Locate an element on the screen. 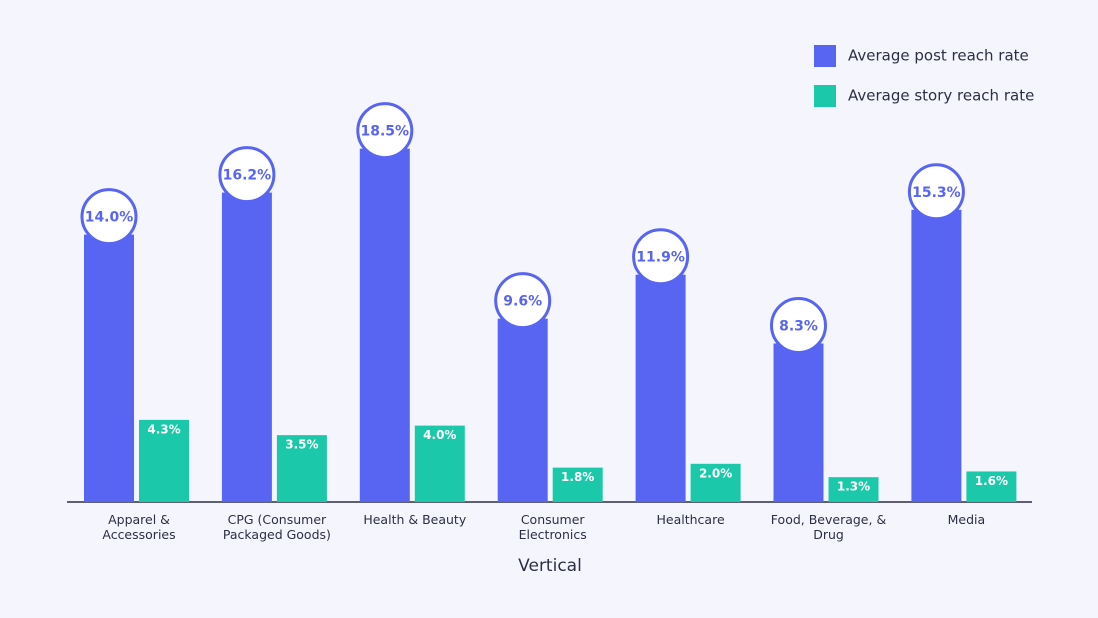 The width and height of the screenshot is (1098, 618). legend-label: Average post reach rate is located at coordinates (938, 56).